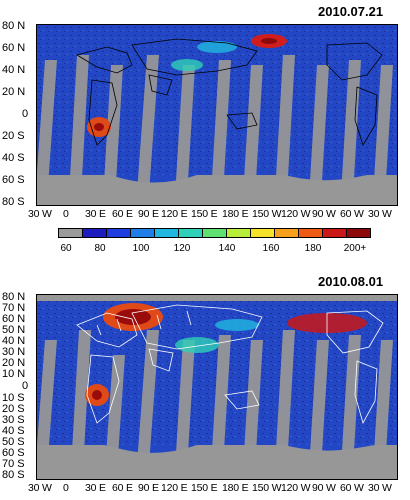 This screenshot has width=410, height=500. Describe the element at coordinates (25, 114) in the screenshot. I see `panel1-lat-label: 0` at that location.